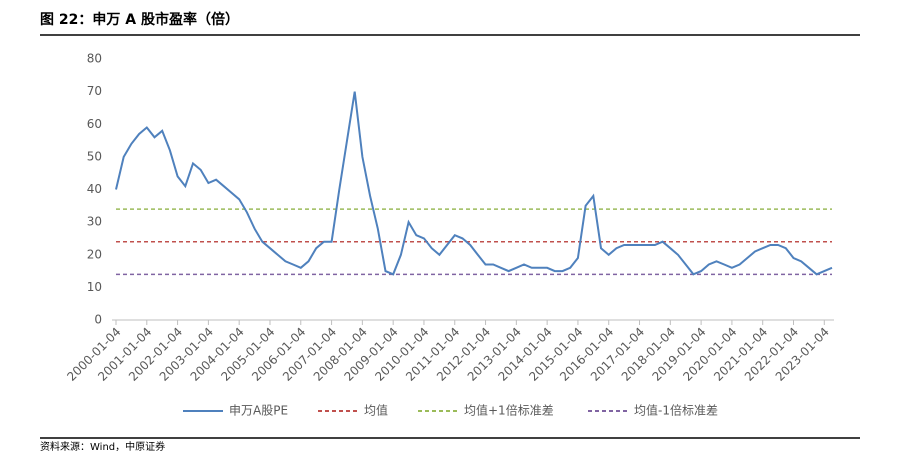  I want to click on source: 资料来源：Wind，中原证券, so click(102, 445).